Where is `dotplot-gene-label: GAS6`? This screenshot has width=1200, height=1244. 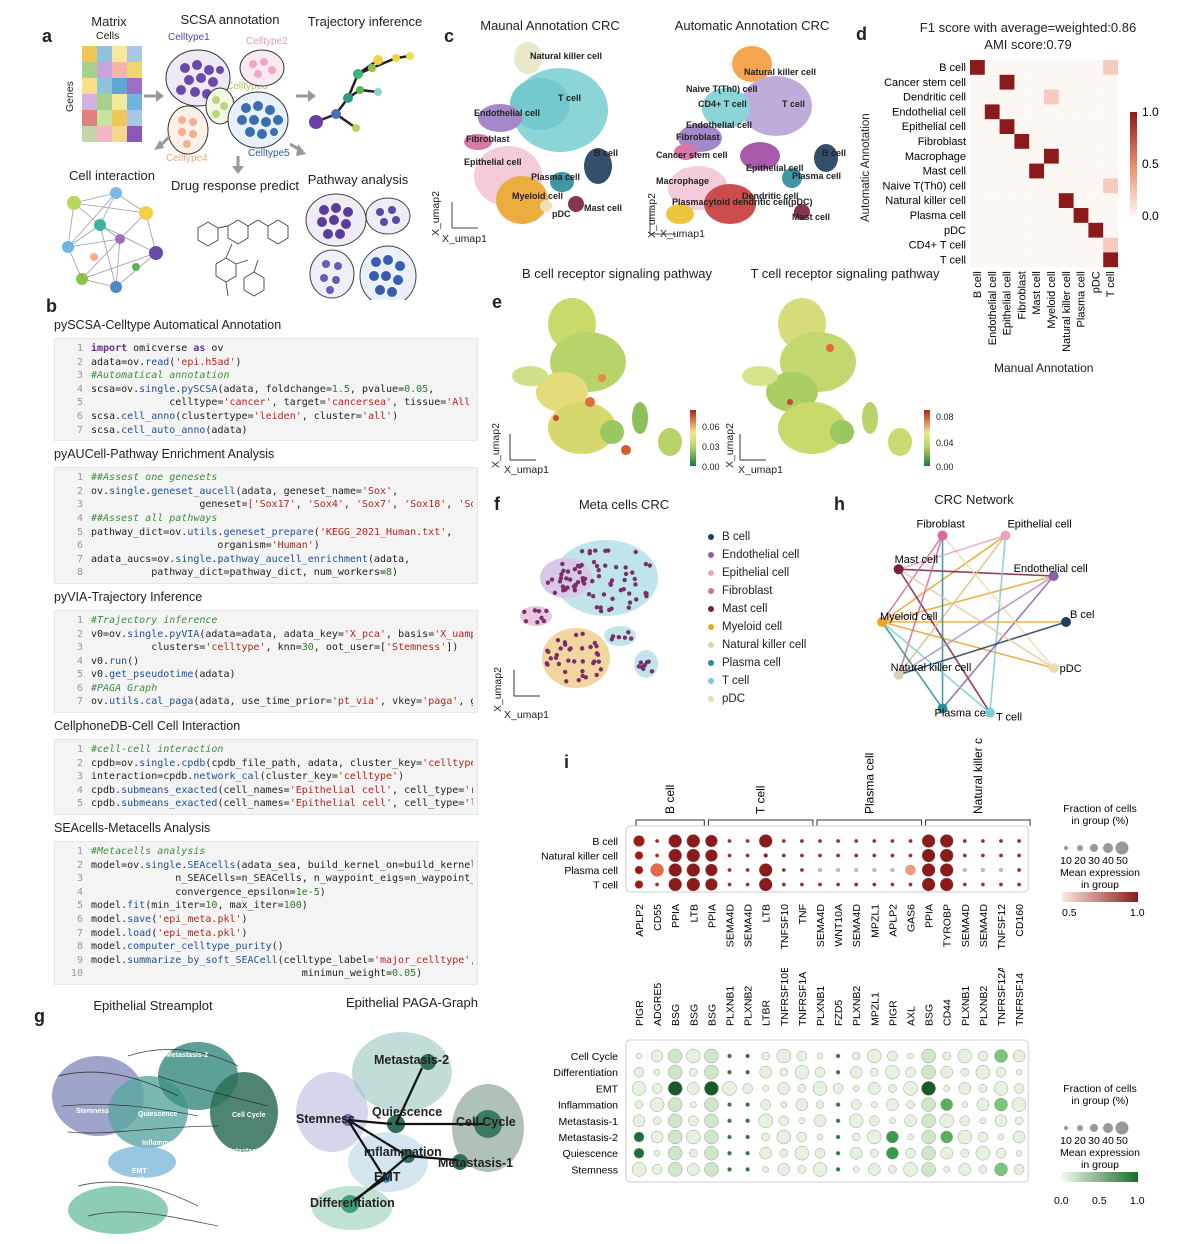 dotplot-gene-label: GAS6 is located at coordinates (912, 918).